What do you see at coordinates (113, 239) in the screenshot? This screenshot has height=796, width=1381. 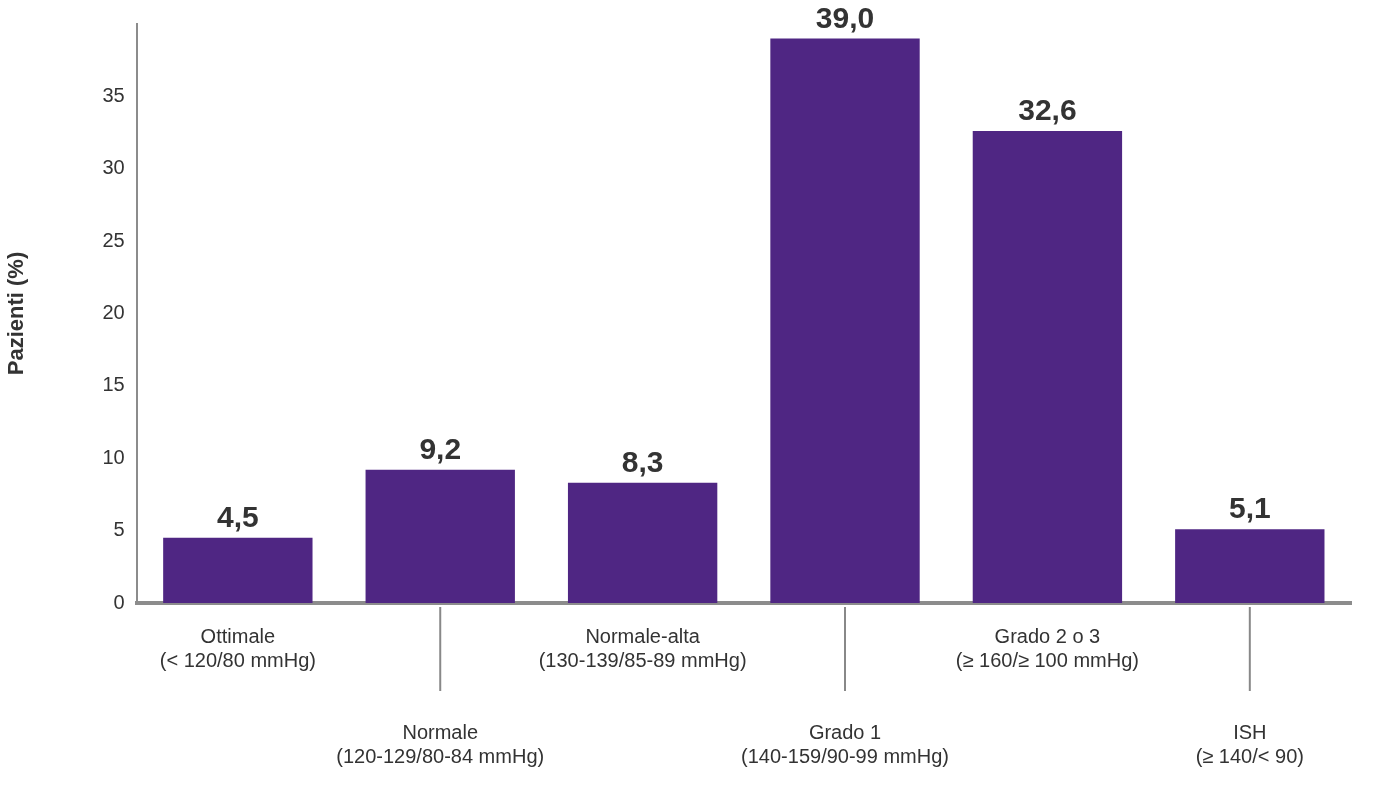 I see `y-tick-label: 25` at bounding box center [113, 239].